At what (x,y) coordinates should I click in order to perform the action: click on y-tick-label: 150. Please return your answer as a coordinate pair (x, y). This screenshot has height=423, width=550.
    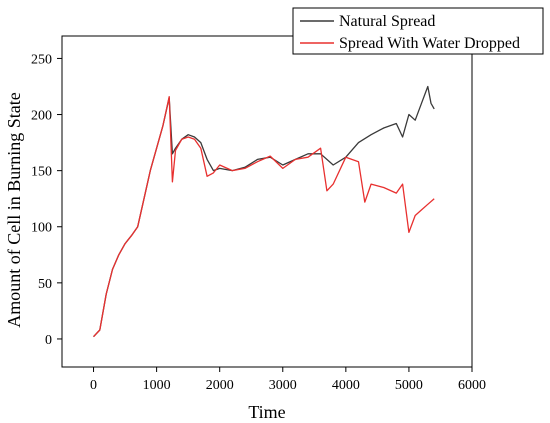
    Looking at the image, I should click on (41, 172).